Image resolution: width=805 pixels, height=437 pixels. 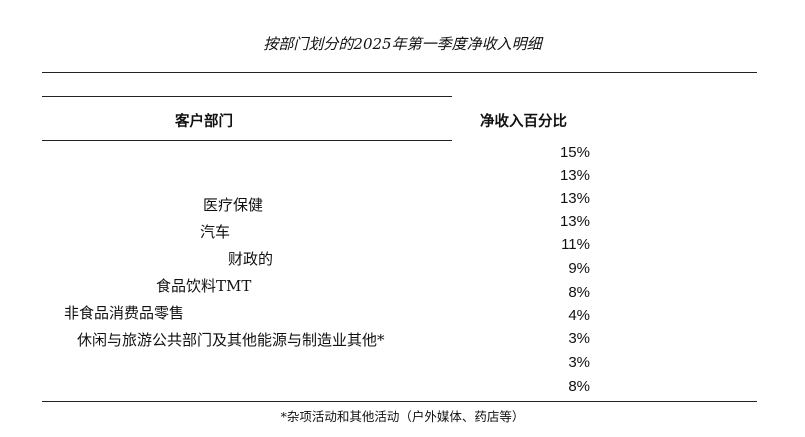 What do you see at coordinates (574, 152) in the screenshot?
I see `percentage-value: 15%` at bounding box center [574, 152].